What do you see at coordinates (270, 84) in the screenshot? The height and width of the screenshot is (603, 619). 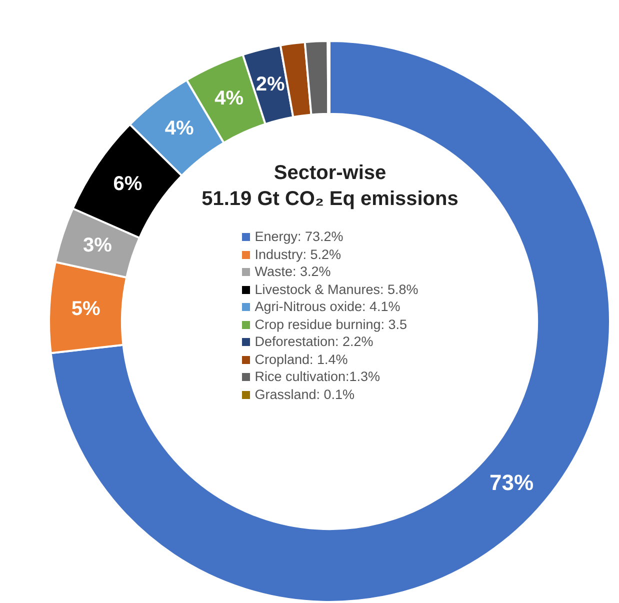 I see `data-label: 2%` at bounding box center [270, 84].